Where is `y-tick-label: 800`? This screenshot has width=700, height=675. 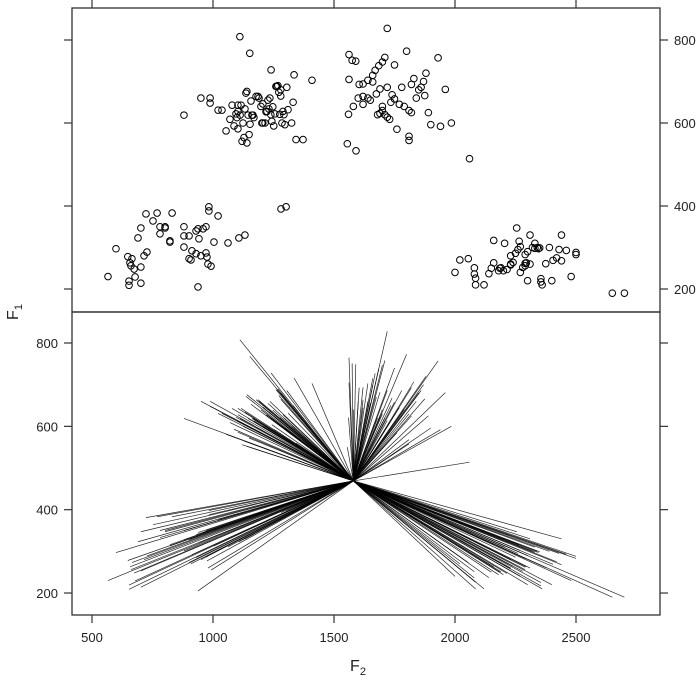
y-tick-label: 800 is located at coordinates (685, 40).